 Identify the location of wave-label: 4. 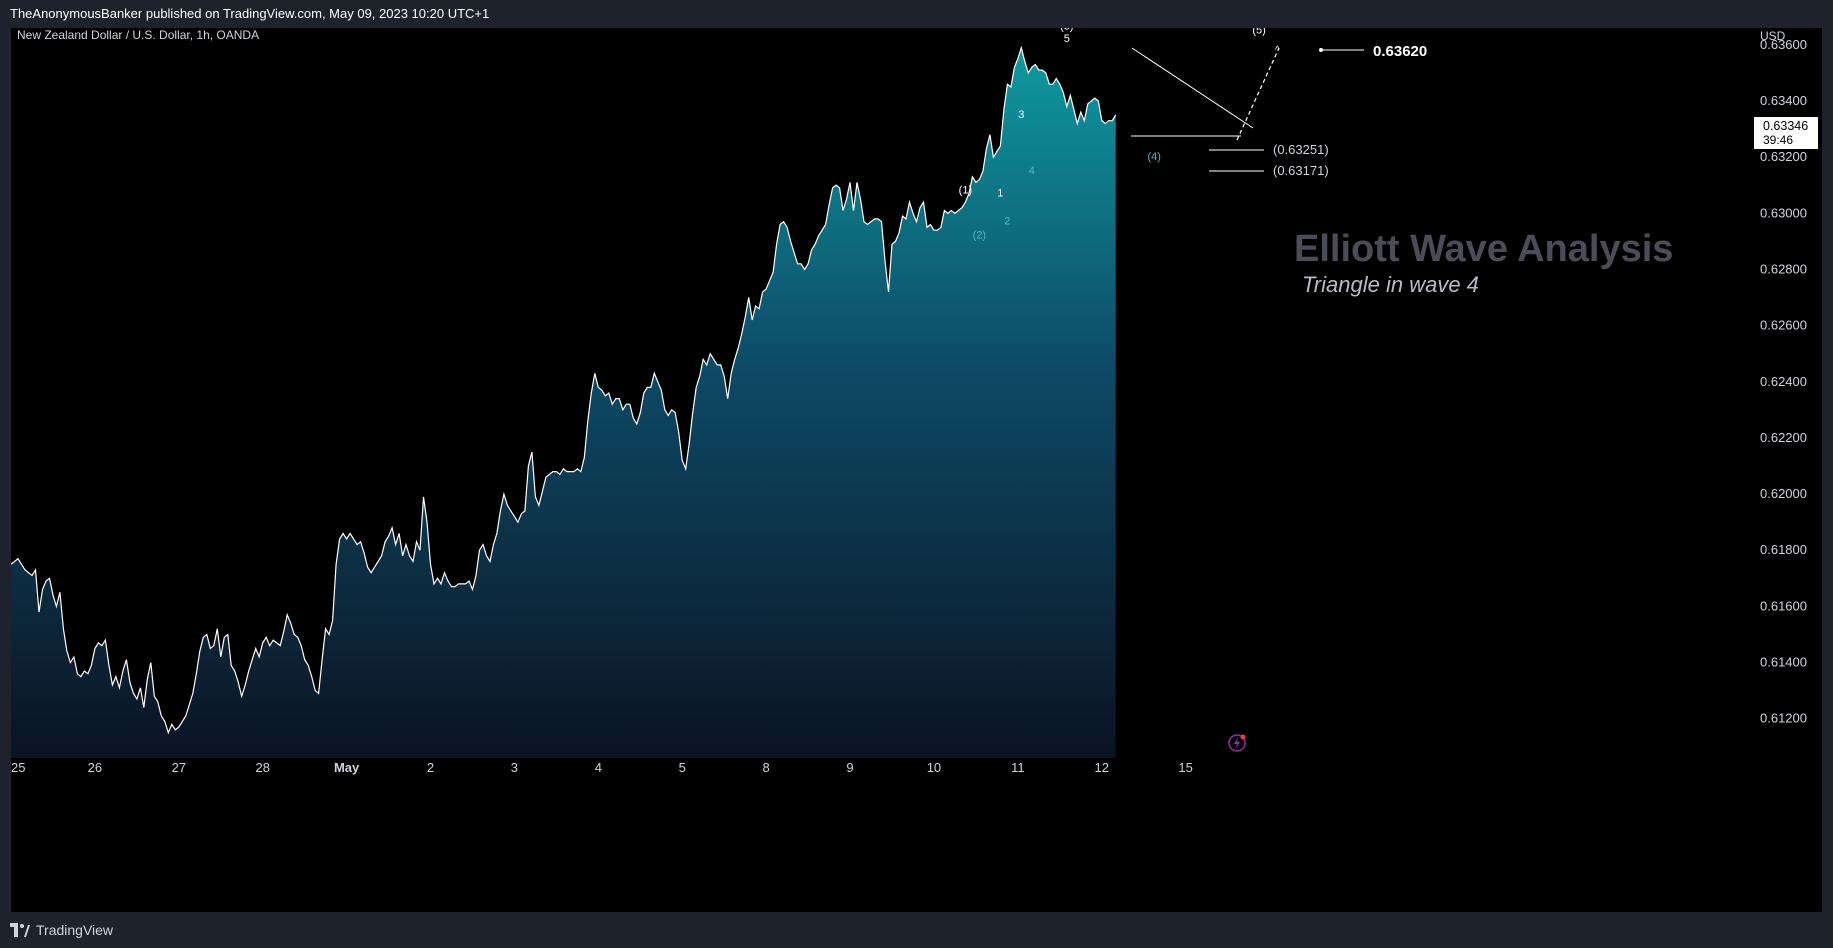
(1032, 171).